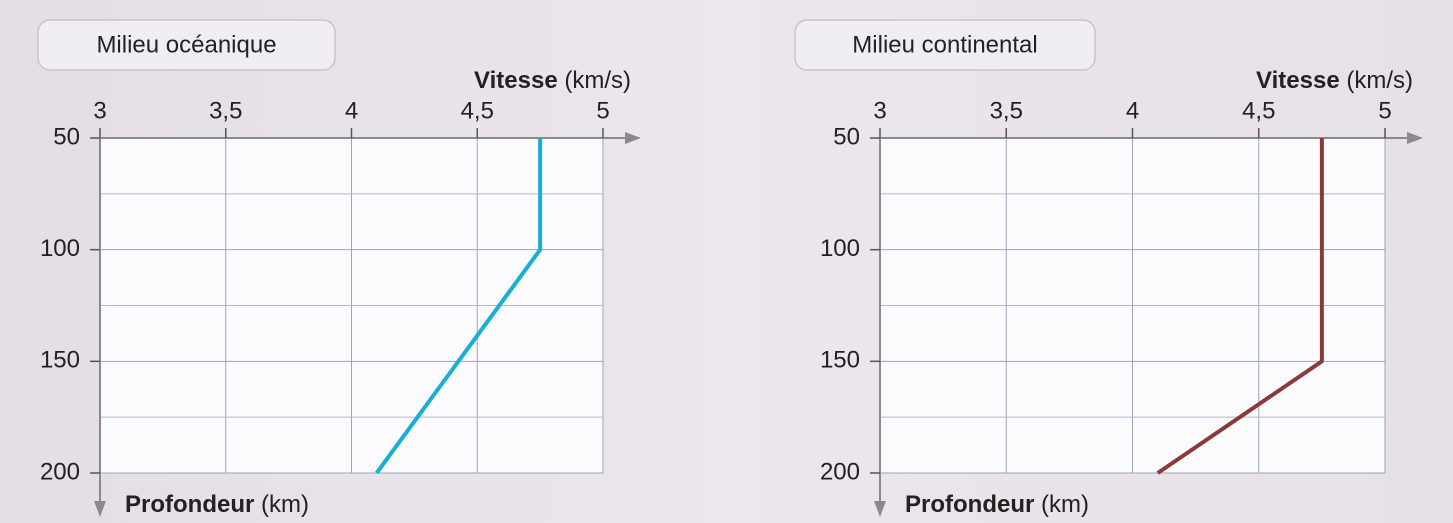 The height and width of the screenshot is (523, 1453). I want to click on chart-title: Milieu océanique, so click(186, 44).